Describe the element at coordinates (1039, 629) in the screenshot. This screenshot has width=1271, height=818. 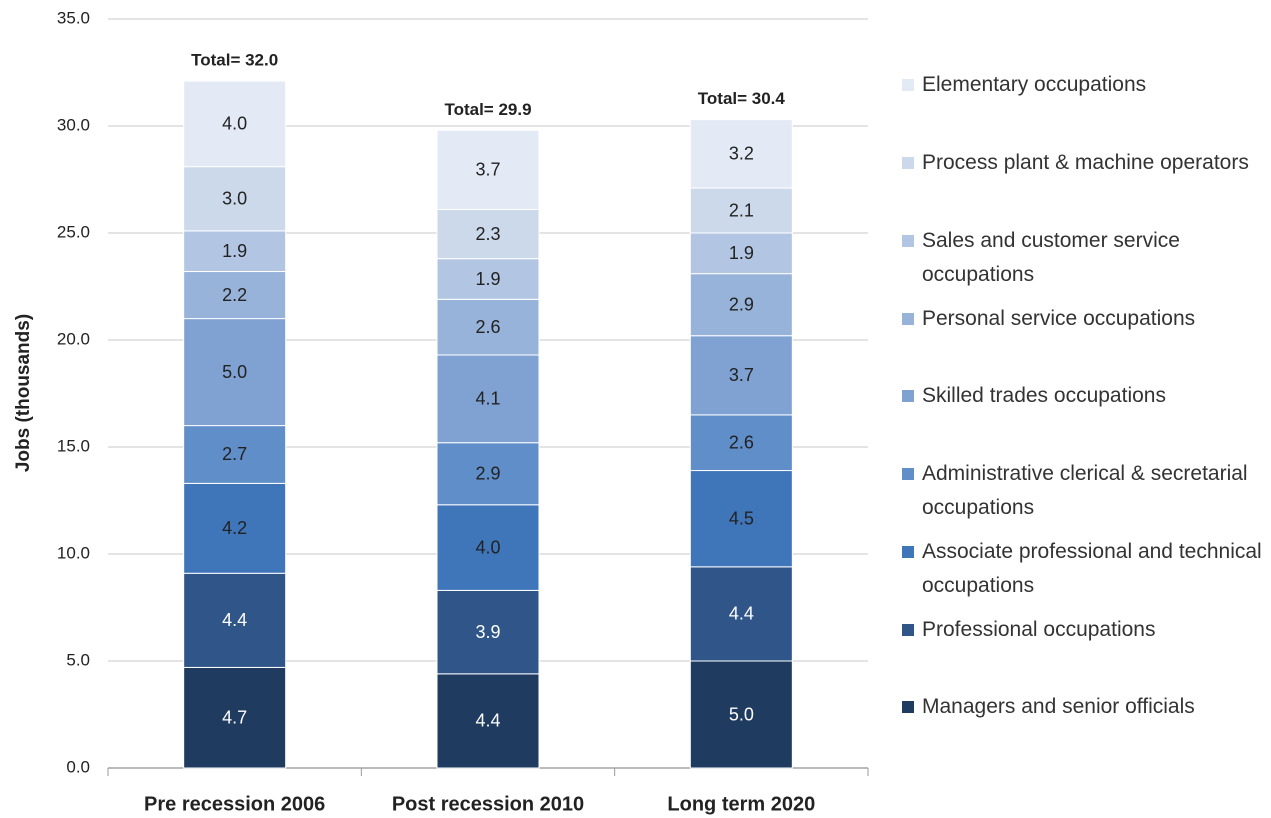
I see `legend-label: Professional occupations` at that location.